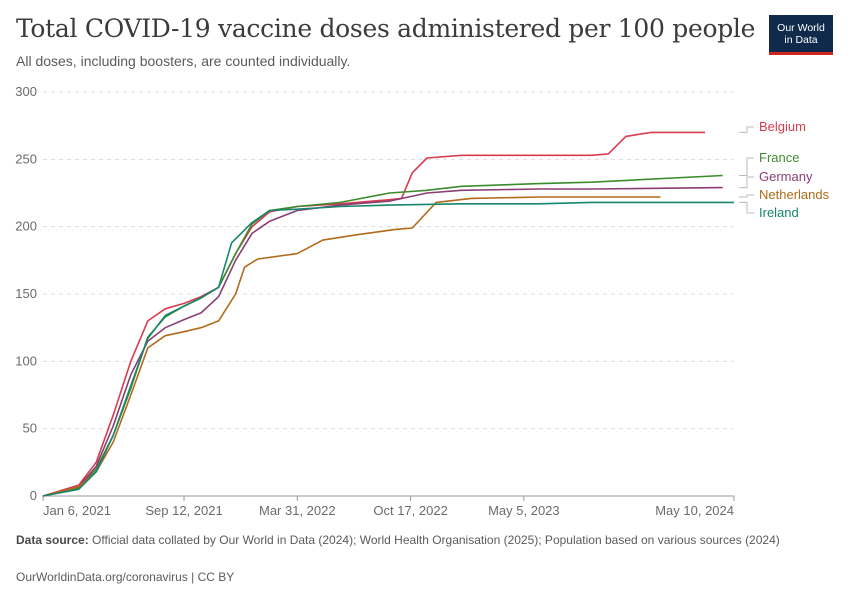 The height and width of the screenshot is (600, 850). What do you see at coordinates (779, 212) in the screenshot?
I see `legend-label-ireland: Ireland` at bounding box center [779, 212].